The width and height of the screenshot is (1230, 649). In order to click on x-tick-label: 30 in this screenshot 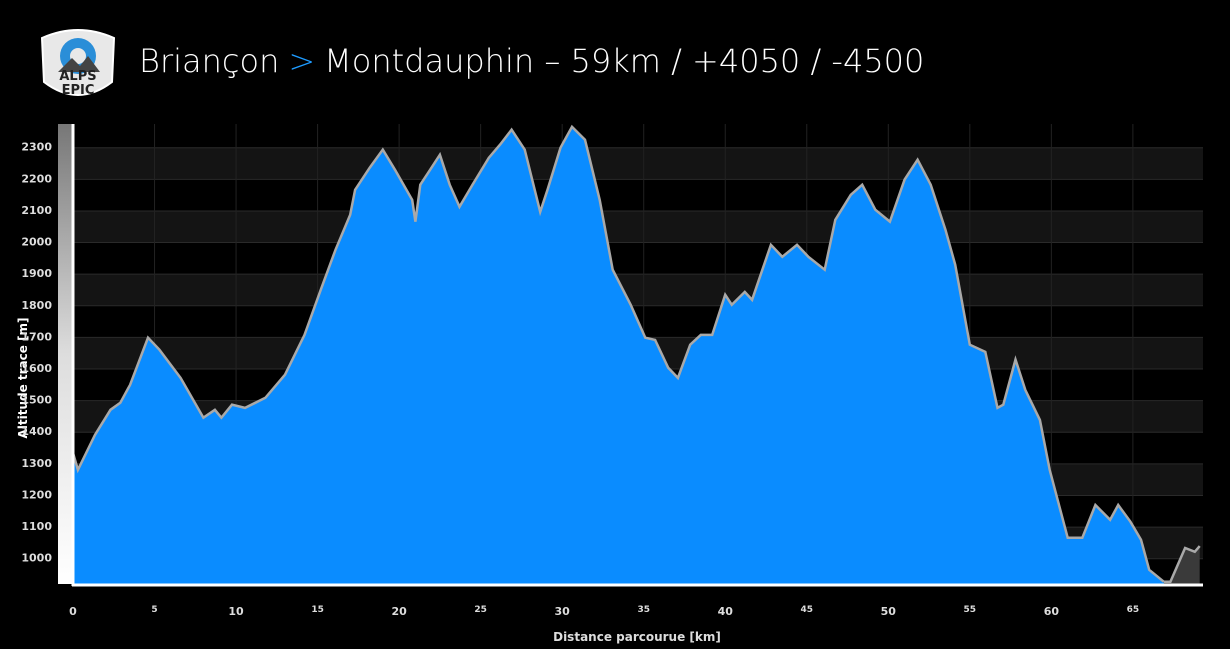, I will do `click(563, 611)`.